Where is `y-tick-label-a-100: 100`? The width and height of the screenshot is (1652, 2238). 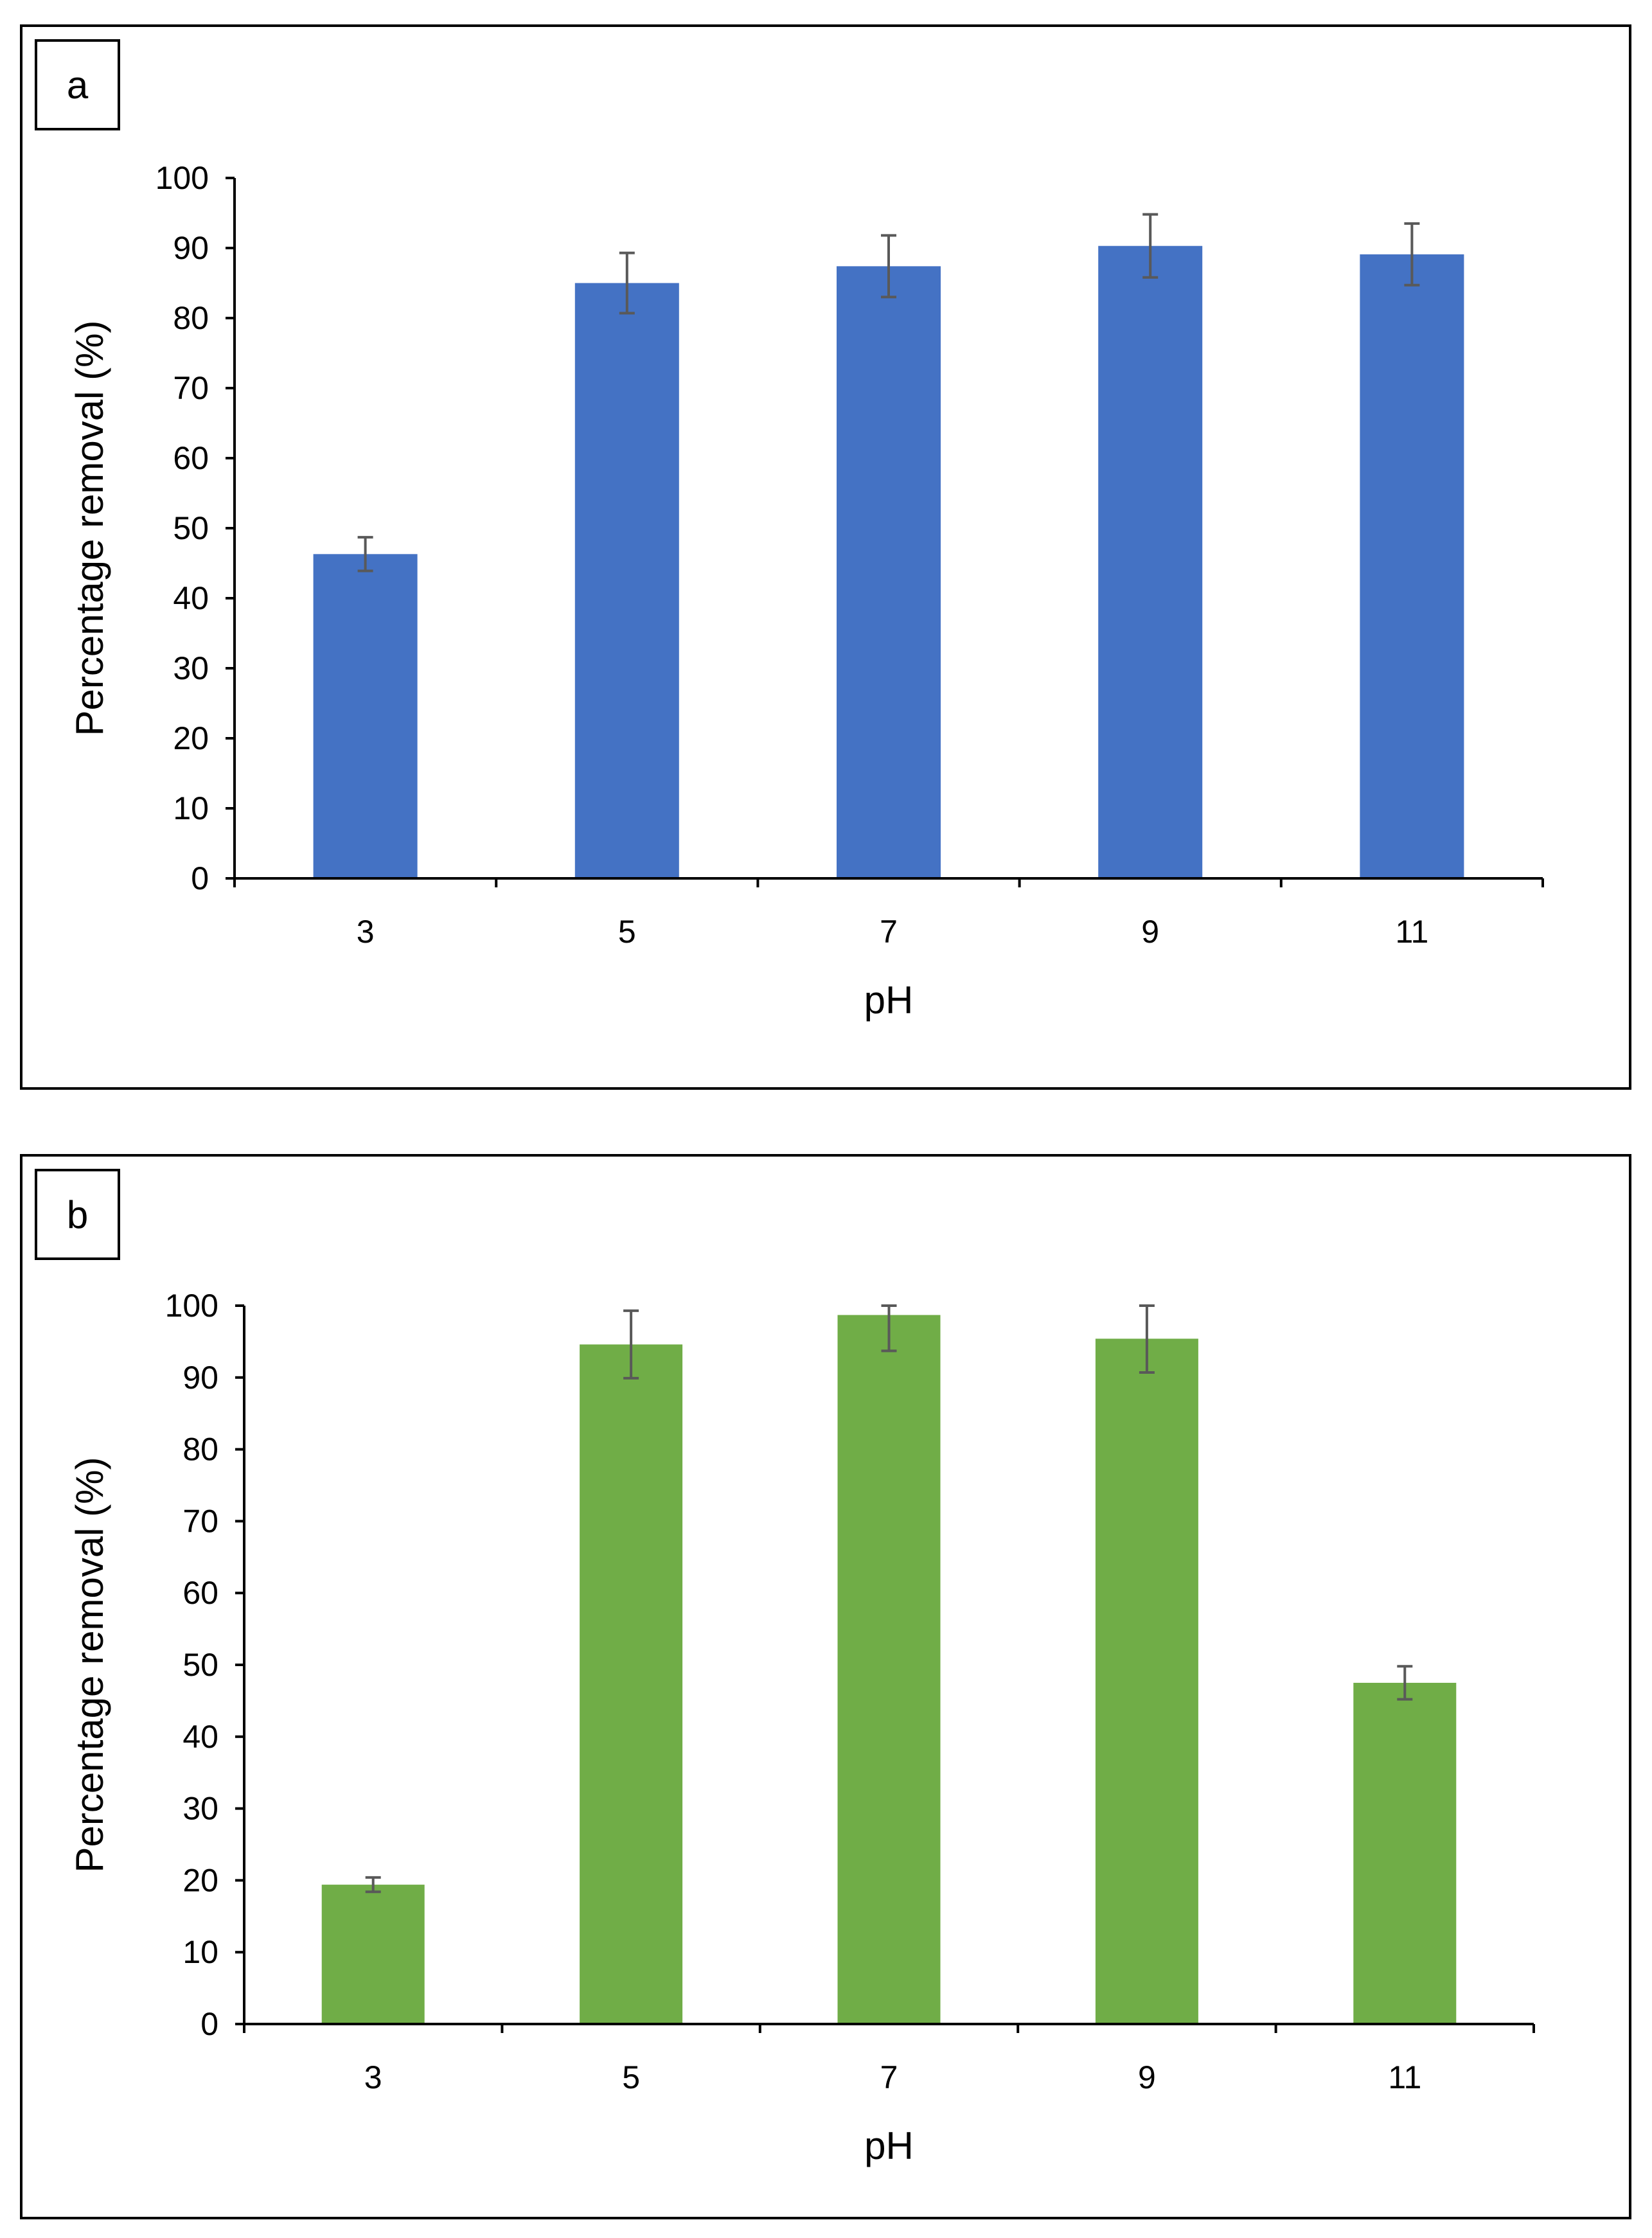
y-tick-label-a-100: 100 is located at coordinates (182, 178).